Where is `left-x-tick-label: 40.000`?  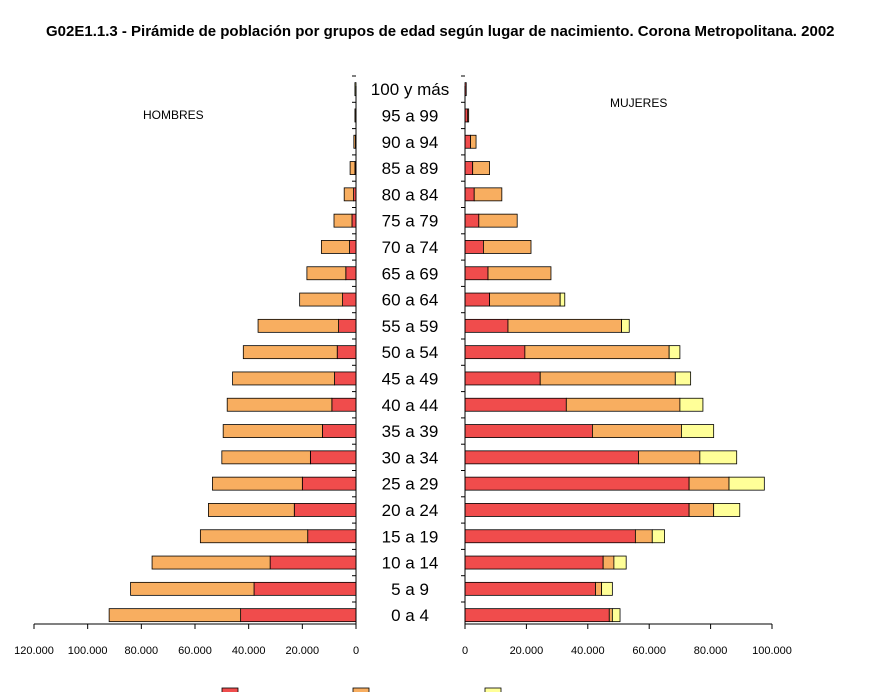 left-x-tick-label: 40.000 is located at coordinates (249, 651).